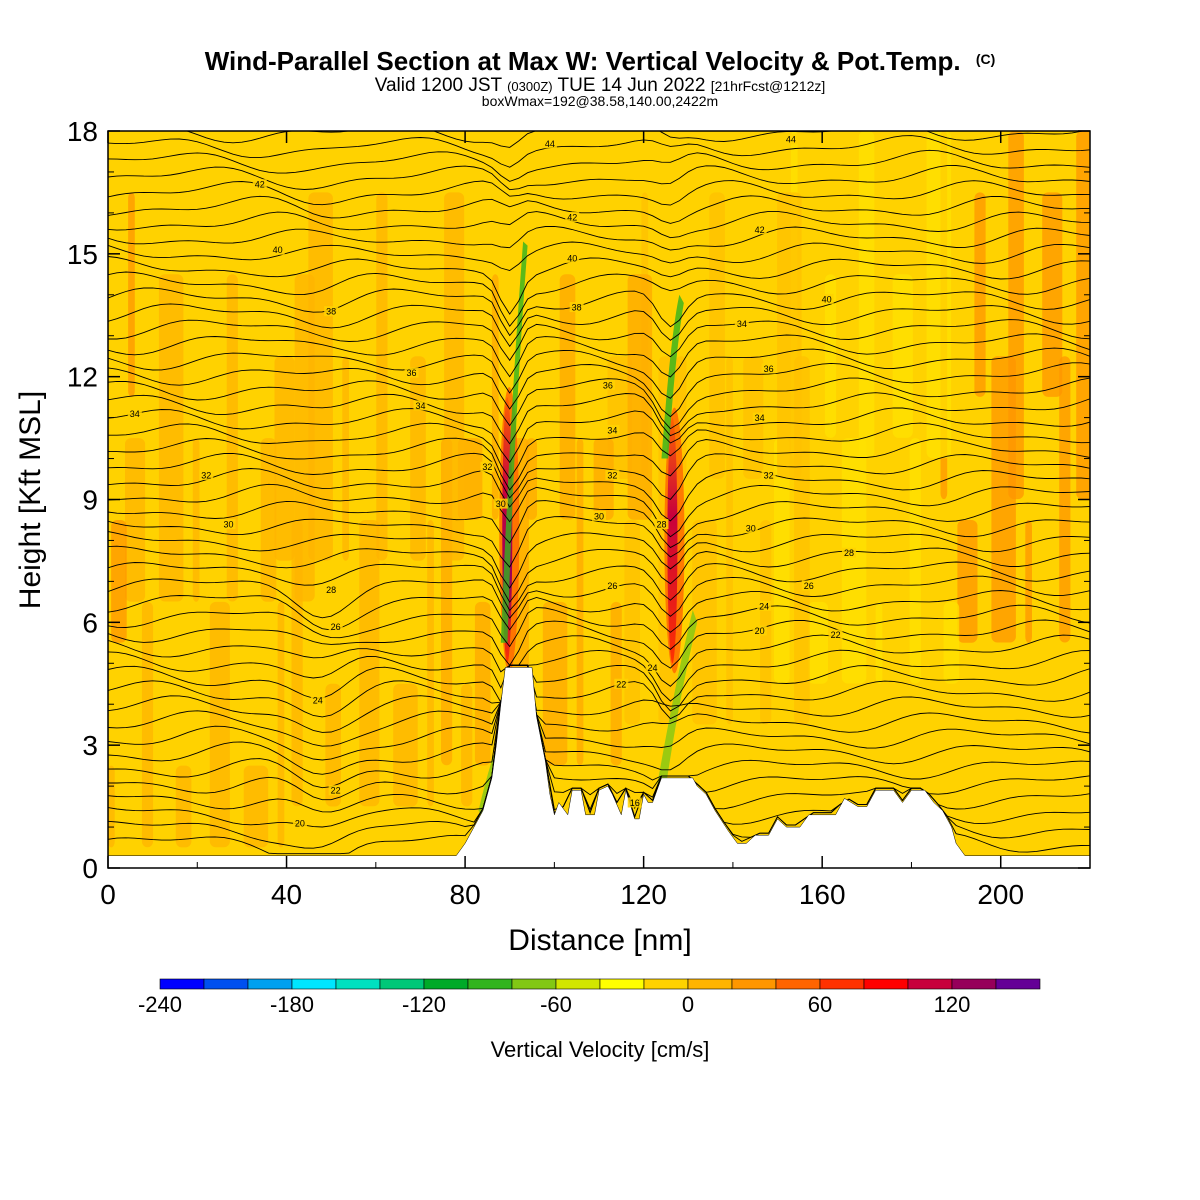  Describe the element at coordinates (160, 1004) in the screenshot. I see `colorbar-tick-label: -240` at that location.